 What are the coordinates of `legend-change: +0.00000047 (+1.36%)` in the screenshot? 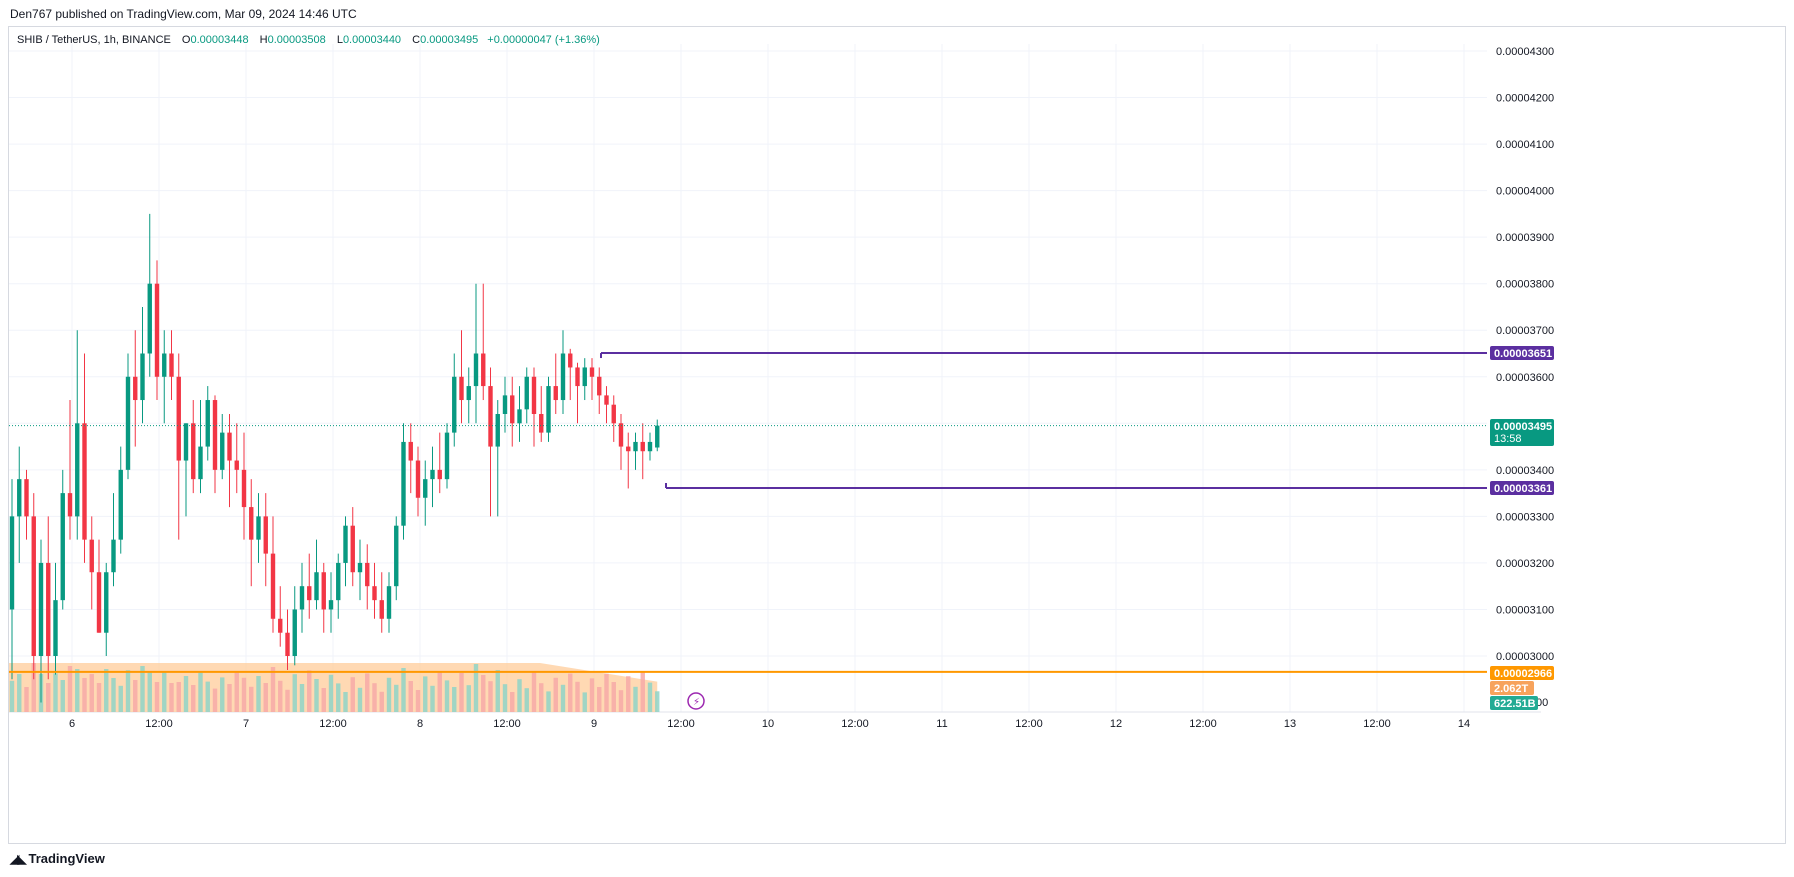 It's located at (543, 40).